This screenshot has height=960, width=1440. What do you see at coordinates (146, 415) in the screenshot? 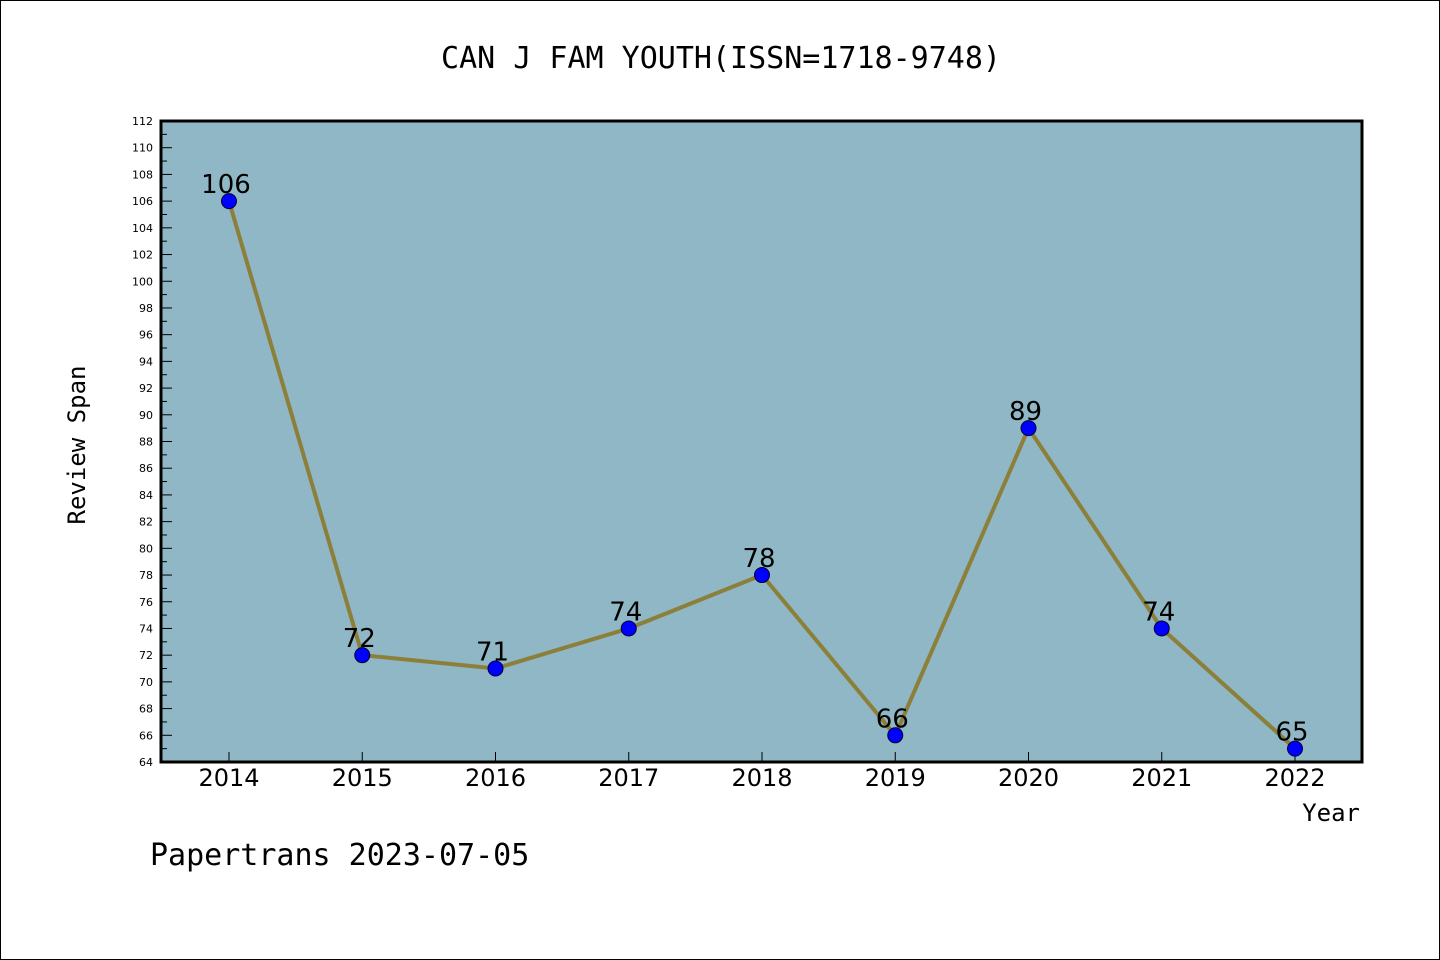
I see `y-tick-label: 90` at bounding box center [146, 415].